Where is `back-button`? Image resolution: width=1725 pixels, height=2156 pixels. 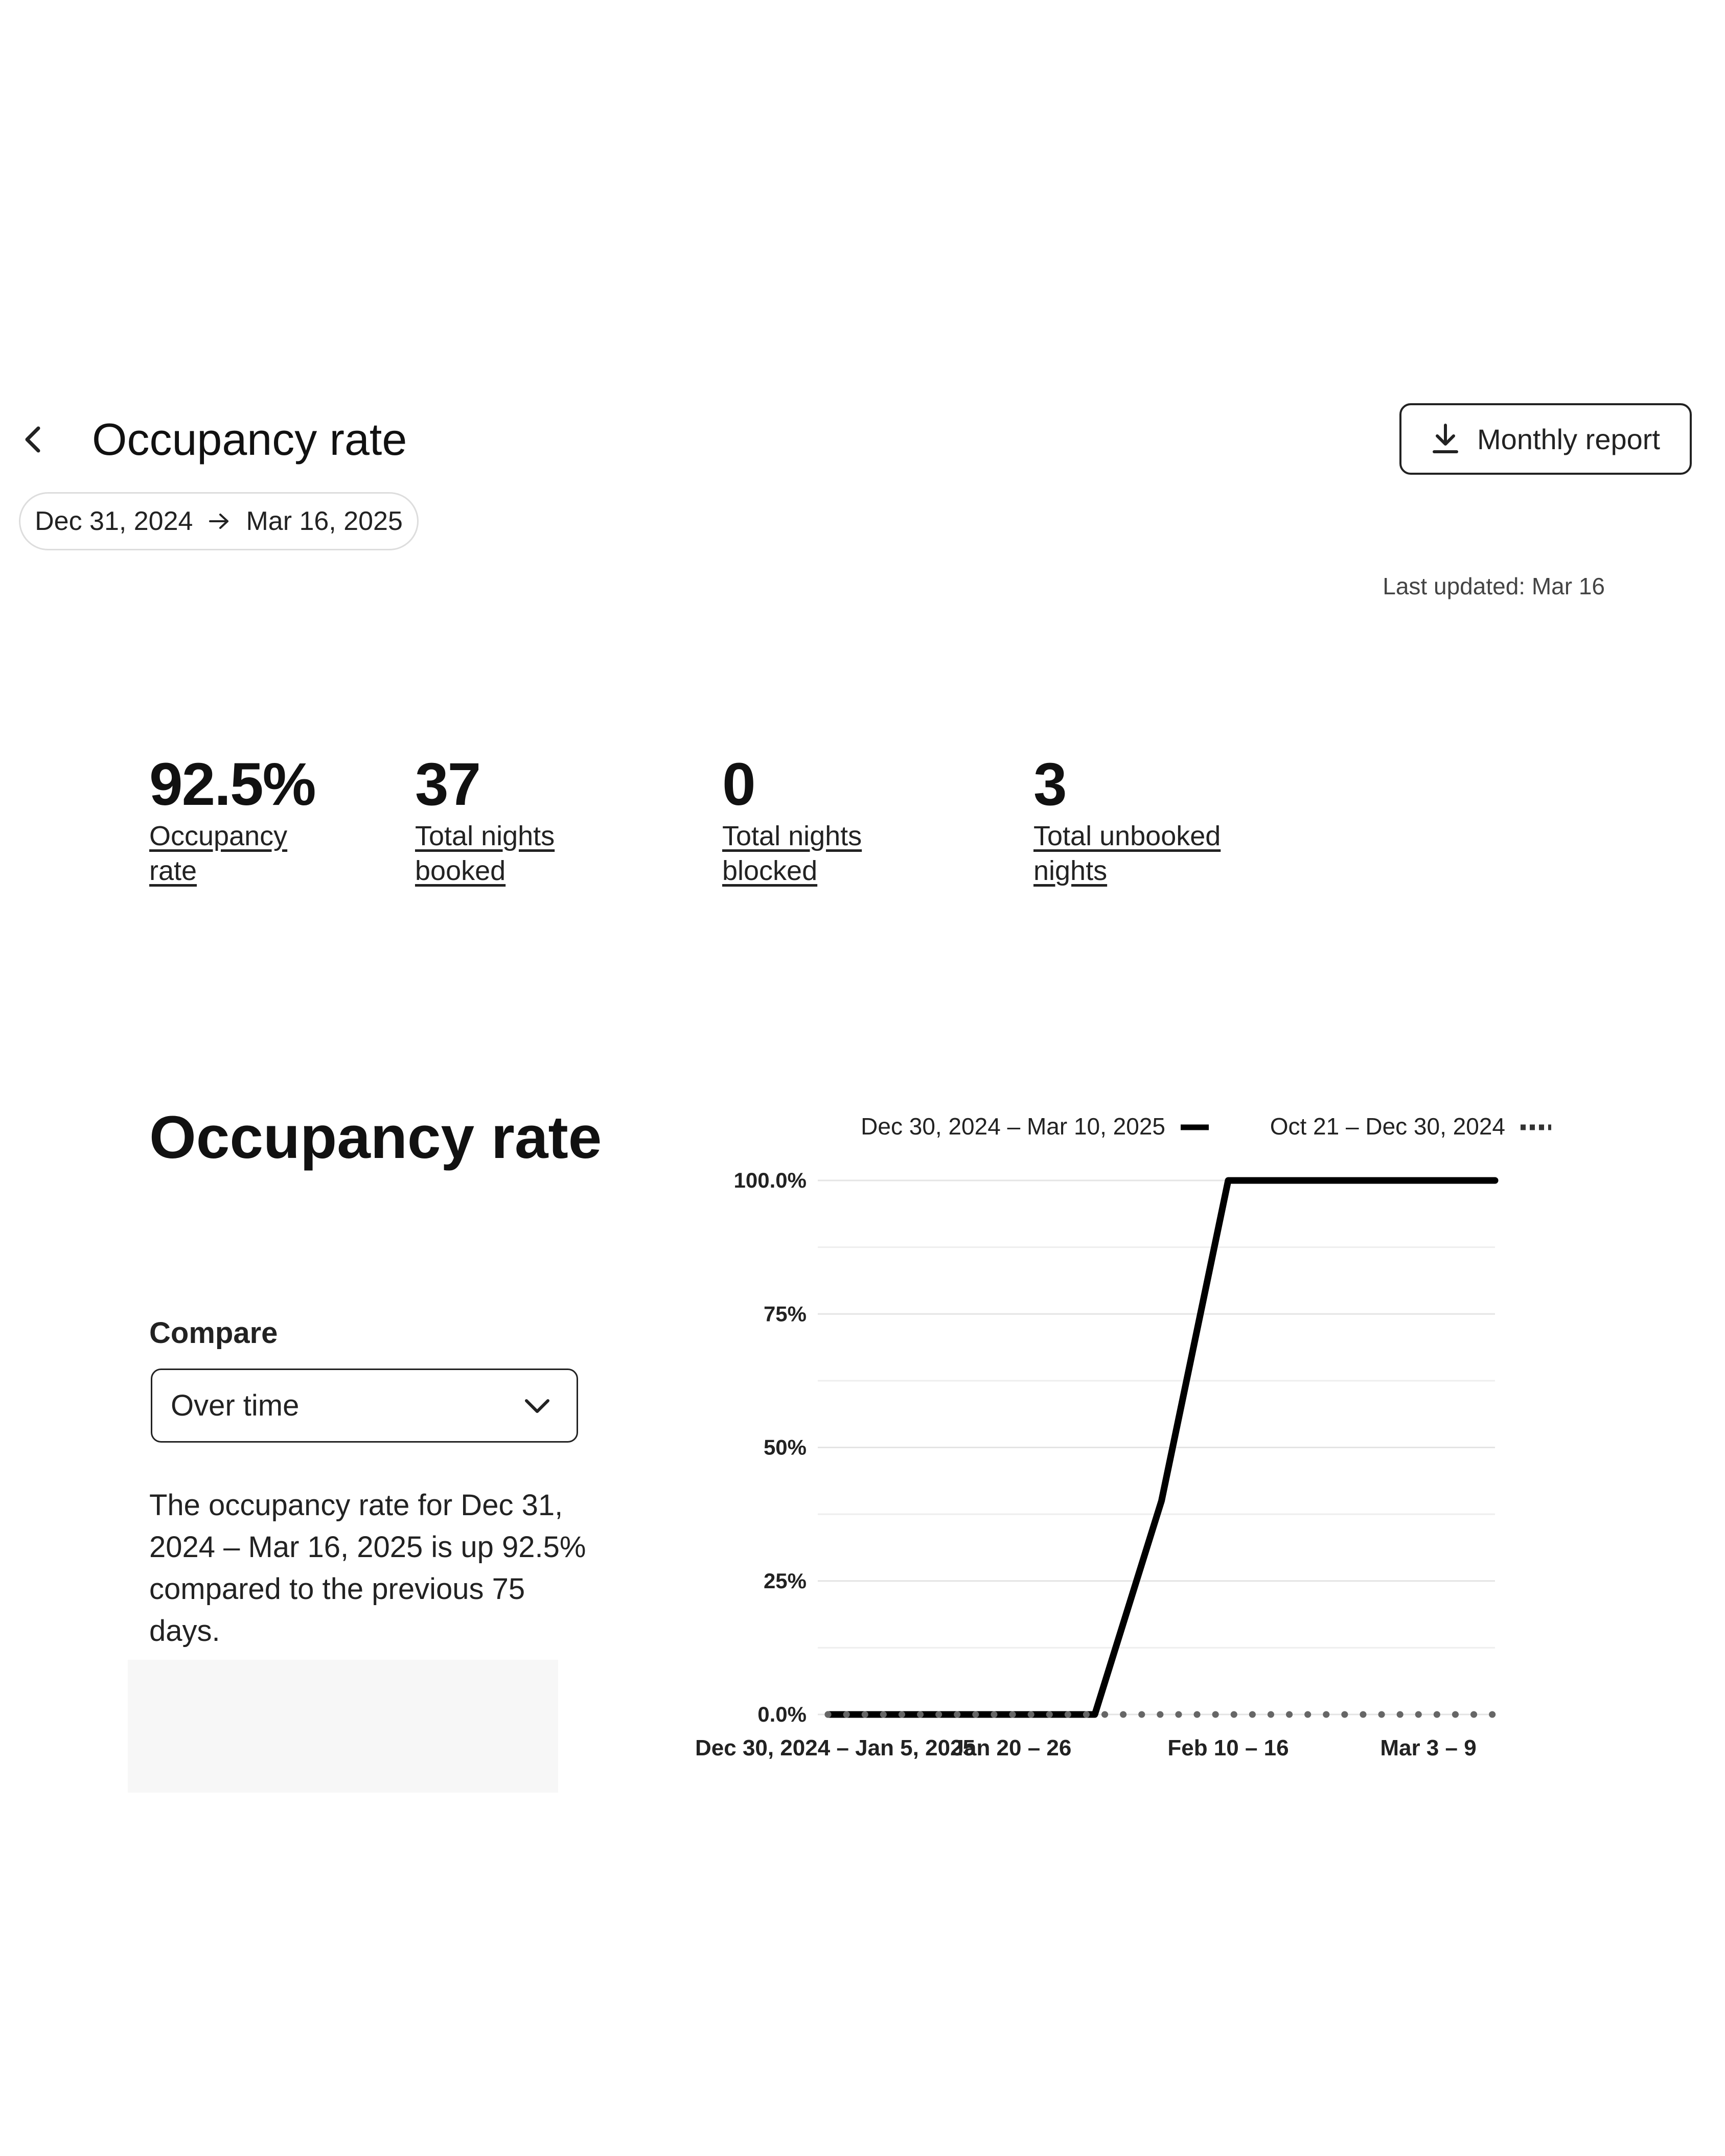
back-button is located at coordinates (33, 439).